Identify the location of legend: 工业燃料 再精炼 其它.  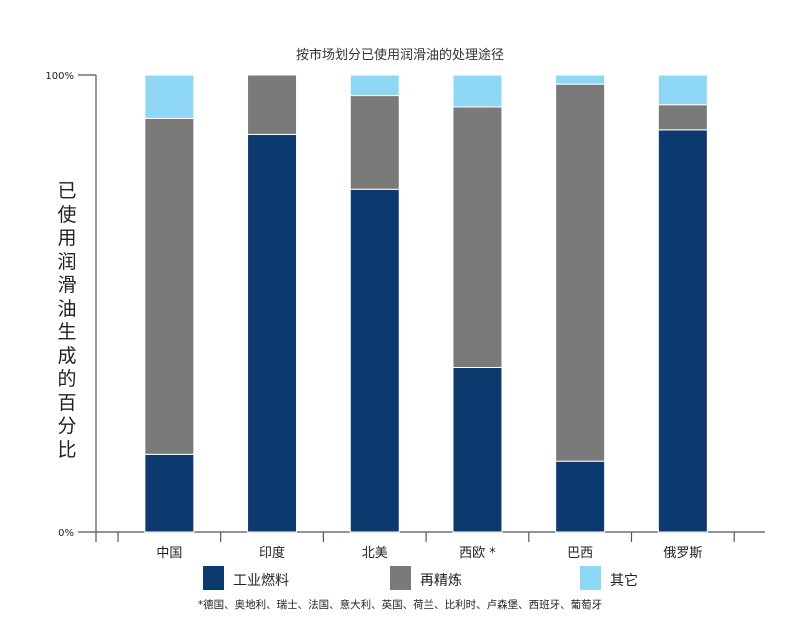
(400, 578).